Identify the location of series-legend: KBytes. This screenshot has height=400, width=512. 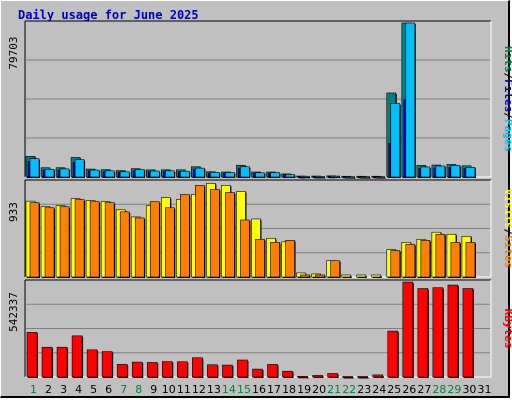
(507, 329).